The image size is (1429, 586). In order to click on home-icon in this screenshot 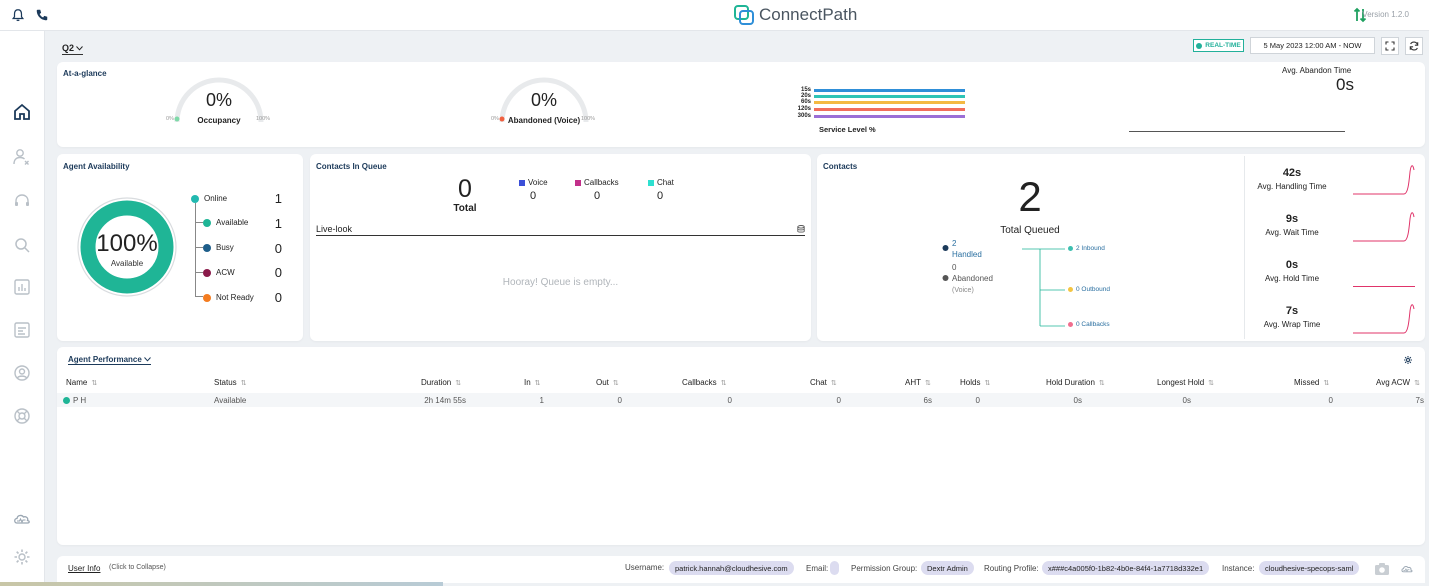, I will do `click(22, 112)`.